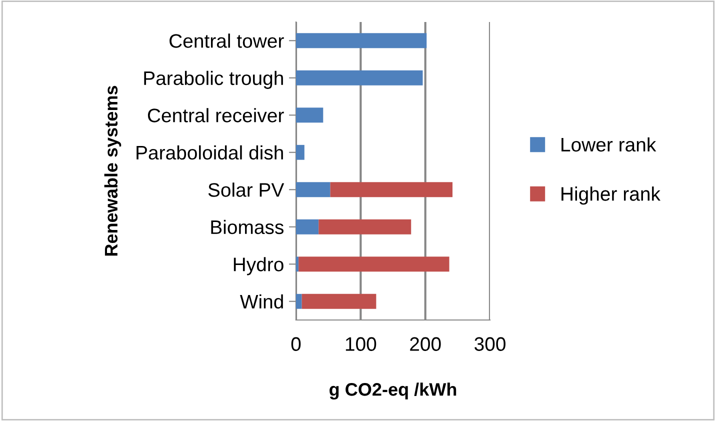 This screenshot has width=716, height=421. Describe the element at coordinates (213, 79) in the screenshot. I see `y-tick-label: Parabolic trough` at that location.